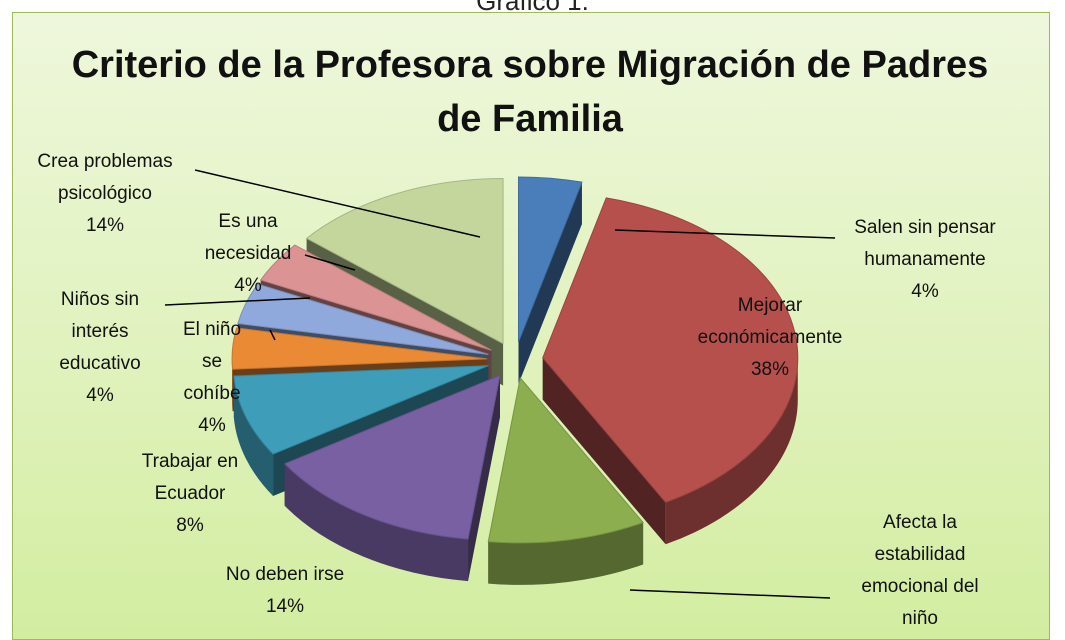 The width and height of the screenshot is (1065, 640). What do you see at coordinates (190, 477) in the screenshot?
I see `category-label: Trabajar en Ecuador` at bounding box center [190, 477].